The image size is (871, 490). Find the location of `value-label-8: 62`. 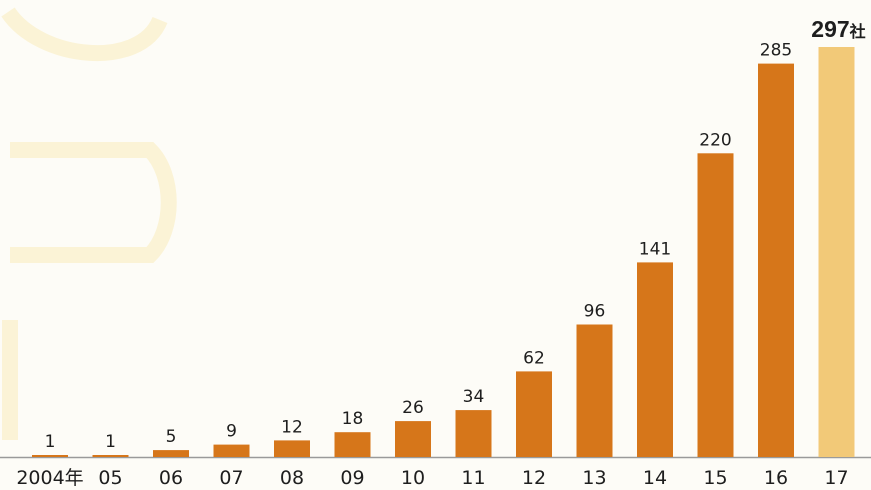

value-label-8: 62 is located at coordinates (534, 358).